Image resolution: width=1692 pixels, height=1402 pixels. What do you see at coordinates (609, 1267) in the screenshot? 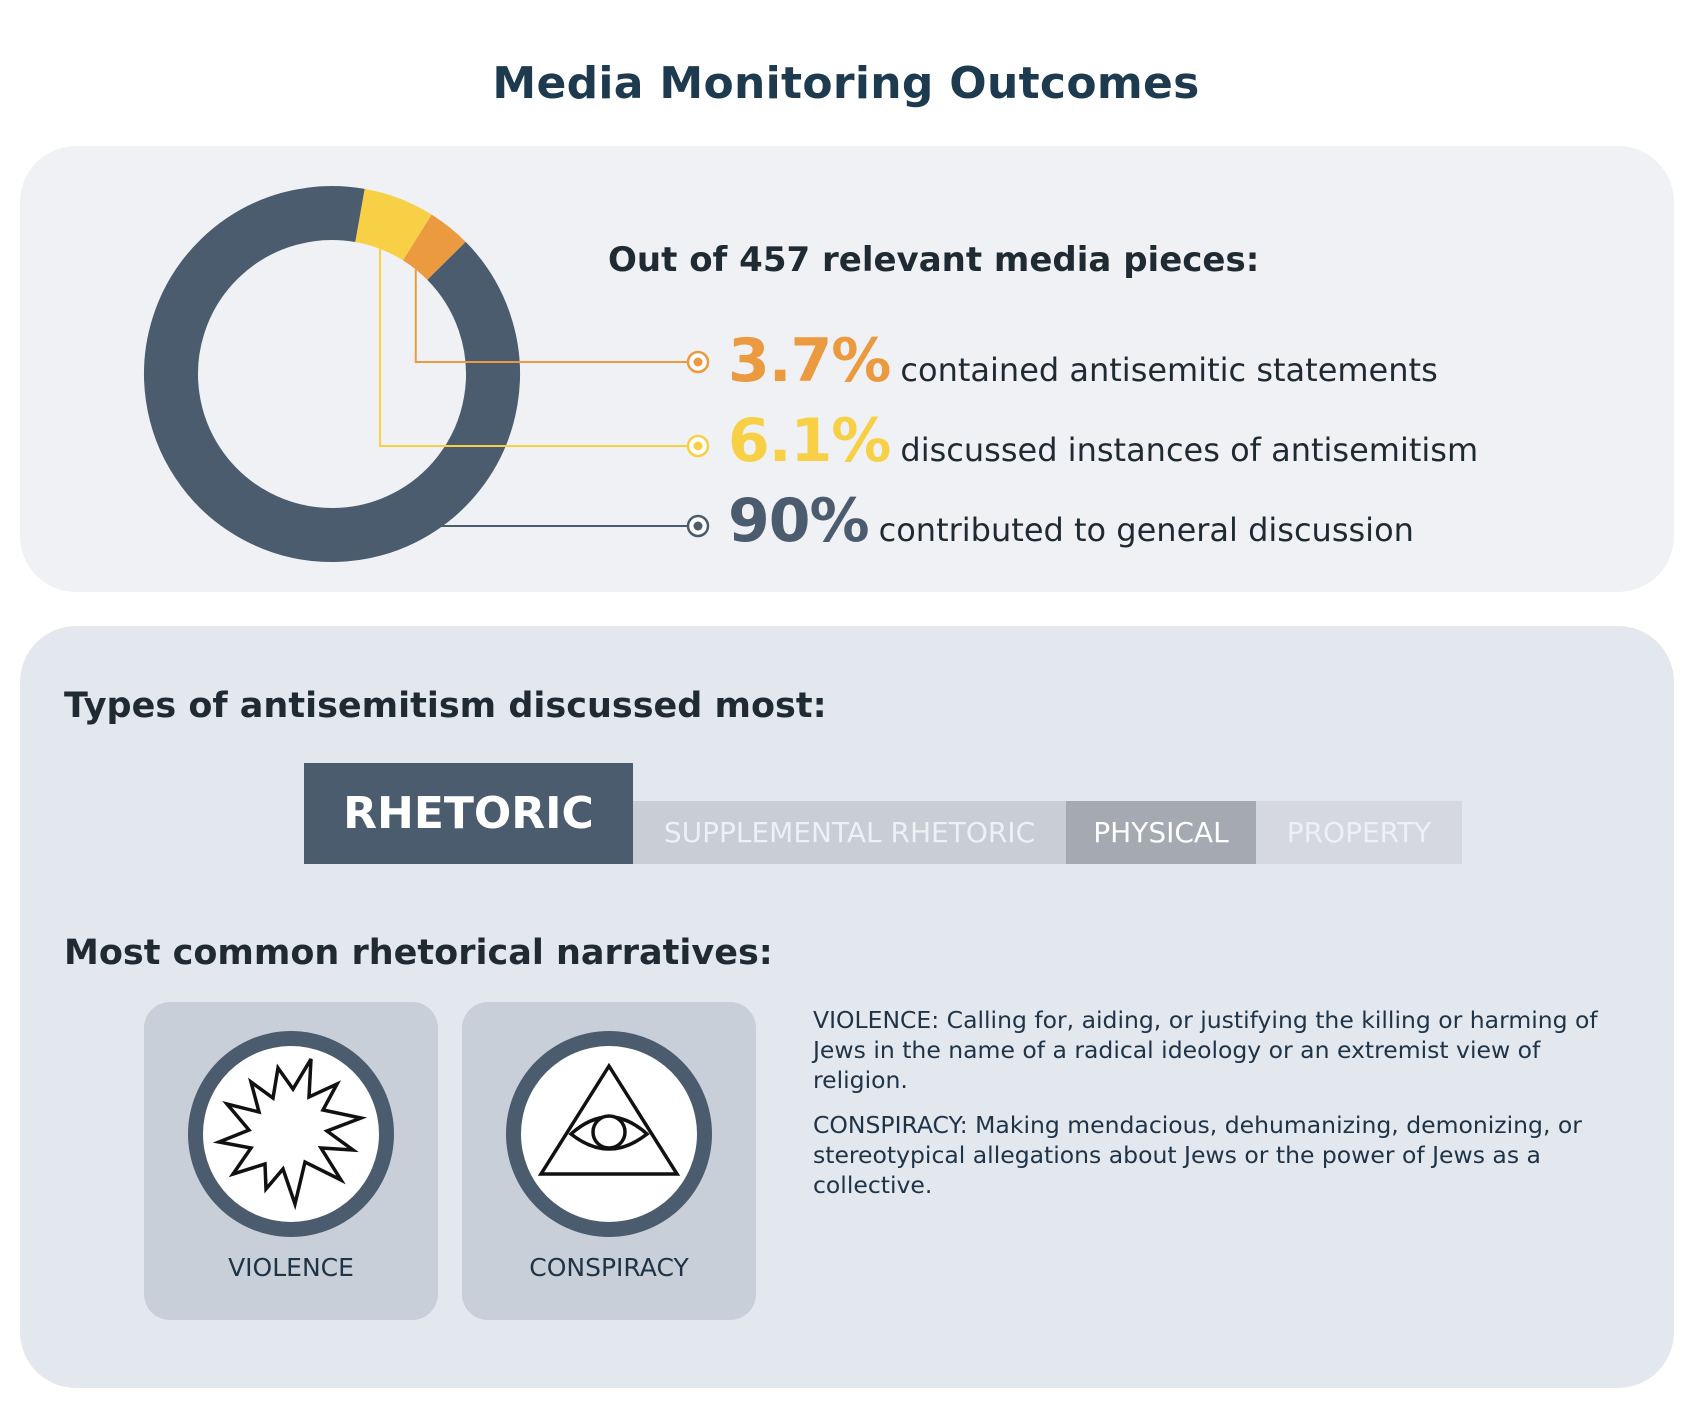
I see `card-label: CONSPIRACY` at bounding box center [609, 1267].